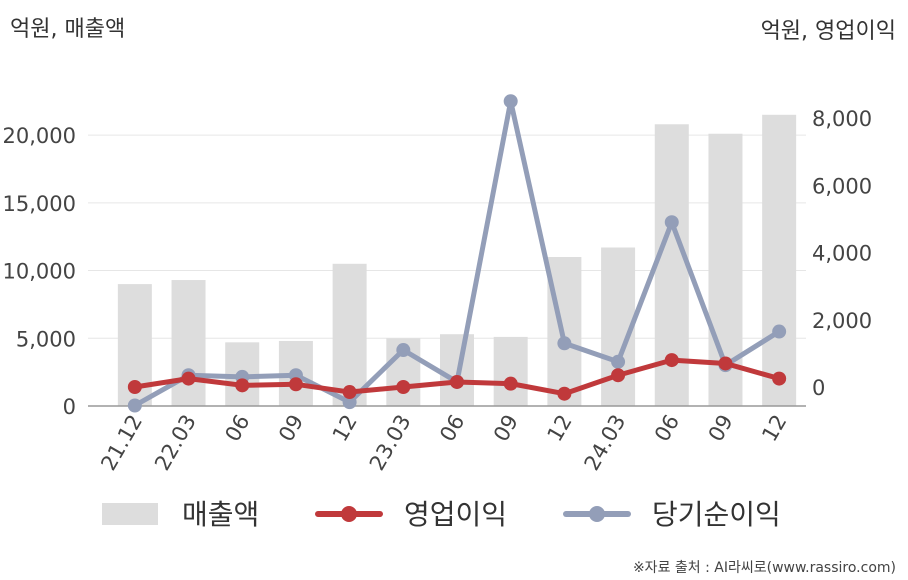  Describe the element at coordinates (842, 119) in the screenshot. I see `right-tick-label: 8,000` at that location.